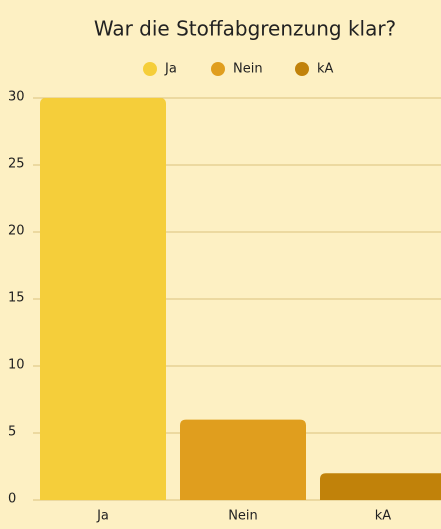  What do you see at coordinates (16, 164) in the screenshot?
I see `y-tick-label: 25` at bounding box center [16, 164].